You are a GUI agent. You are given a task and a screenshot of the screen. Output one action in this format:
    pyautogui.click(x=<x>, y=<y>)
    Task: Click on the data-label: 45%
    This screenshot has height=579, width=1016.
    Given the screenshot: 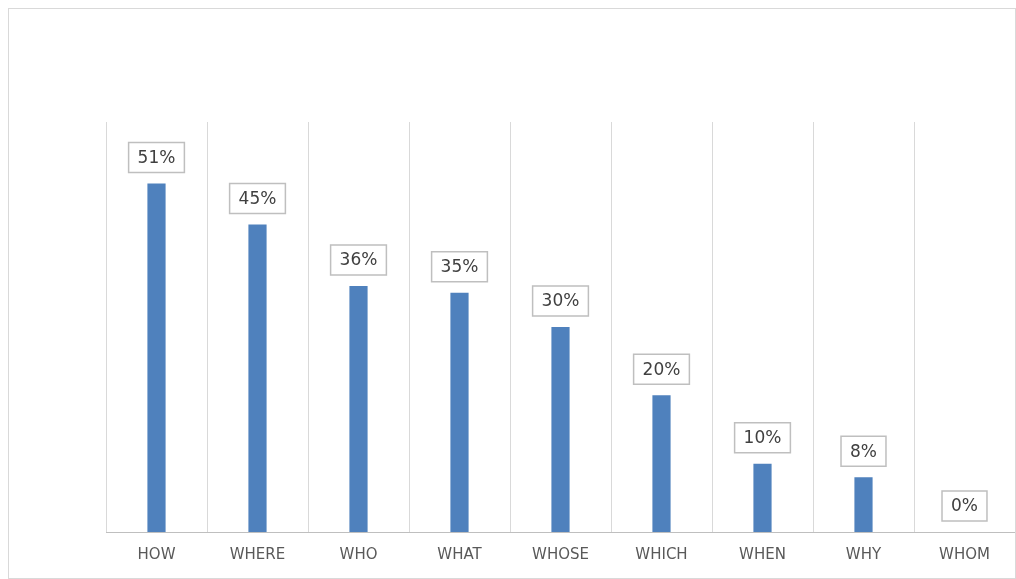 What is the action you would take?
    pyautogui.click(x=257, y=197)
    